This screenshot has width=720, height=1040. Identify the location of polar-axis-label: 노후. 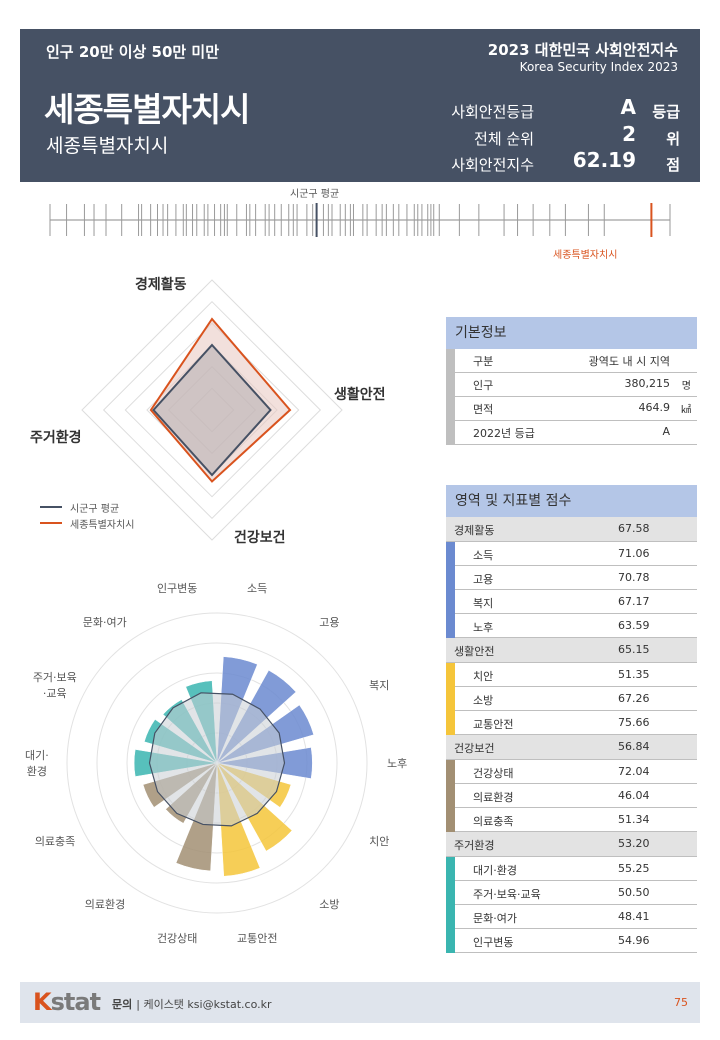
(397, 763).